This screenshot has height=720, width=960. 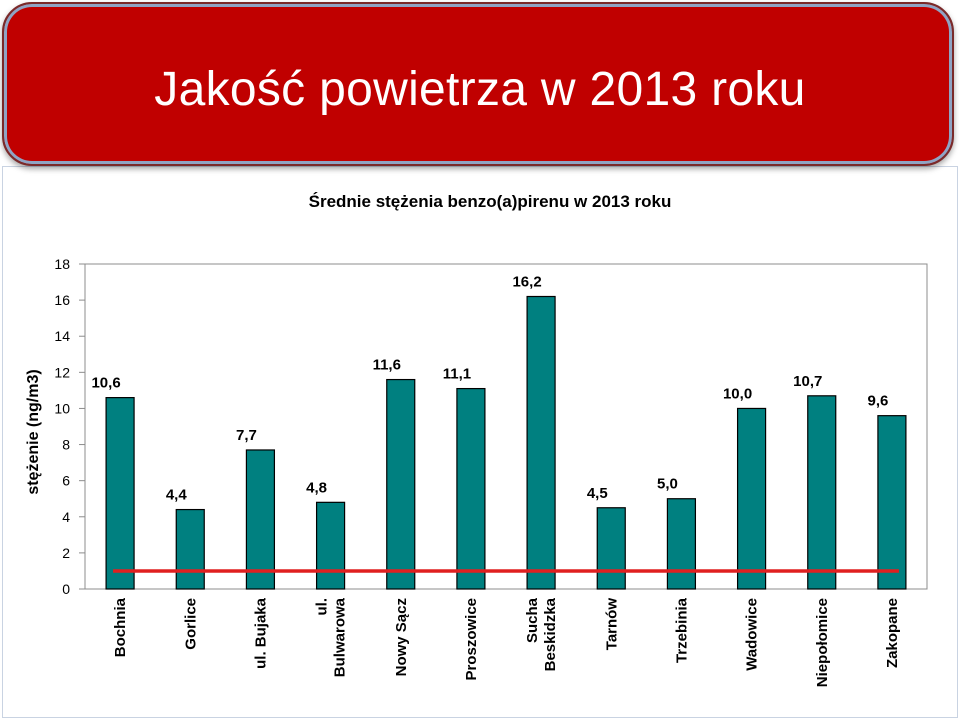 I want to click on category-label-line: ul. Bujaka, so click(x=260, y=633).